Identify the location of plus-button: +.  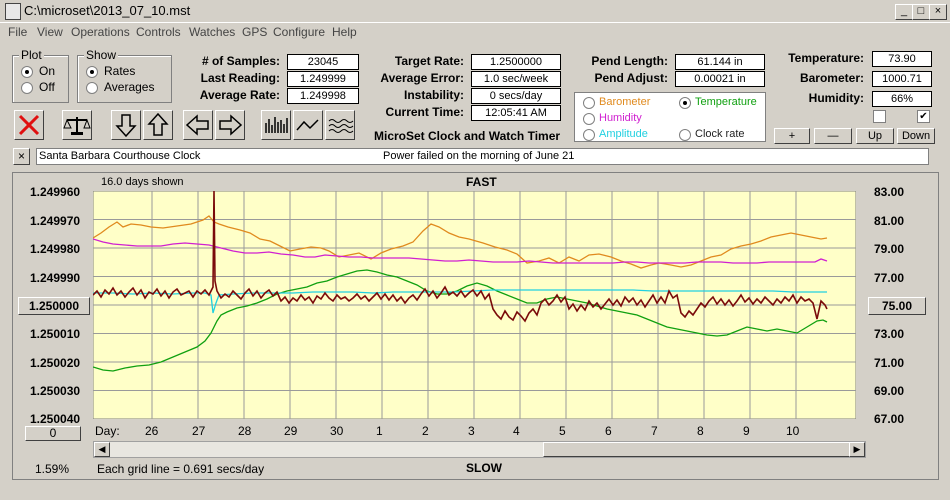
(792, 136).